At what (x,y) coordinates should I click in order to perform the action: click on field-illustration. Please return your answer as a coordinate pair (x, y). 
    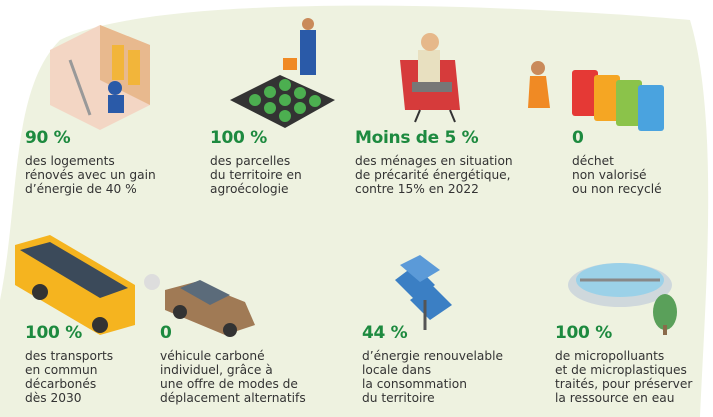
    Looking at the image, I should click on (282, 73).